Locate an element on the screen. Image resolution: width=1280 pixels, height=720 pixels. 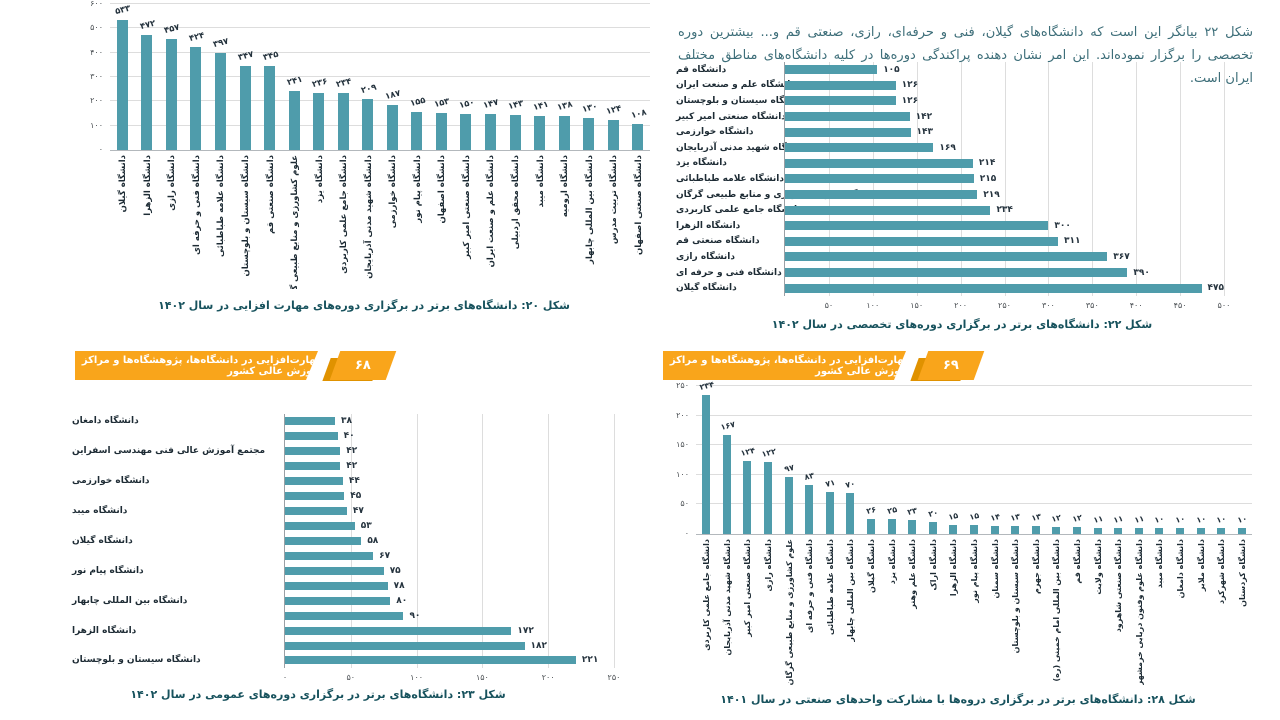
bar-slot: ۱۵۳ is located at coordinates (441, 77).